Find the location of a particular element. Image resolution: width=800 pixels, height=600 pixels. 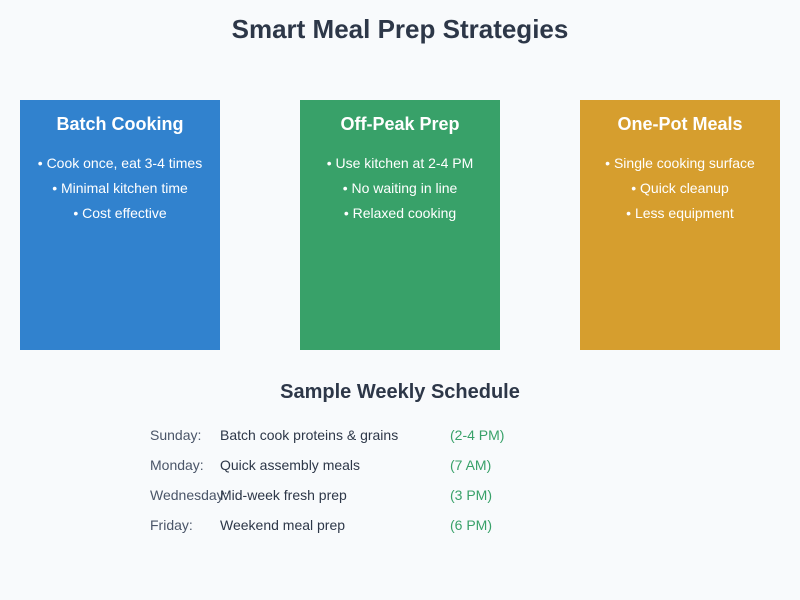

list-item: • Relaxed cooking is located at coordinates (400, 213).